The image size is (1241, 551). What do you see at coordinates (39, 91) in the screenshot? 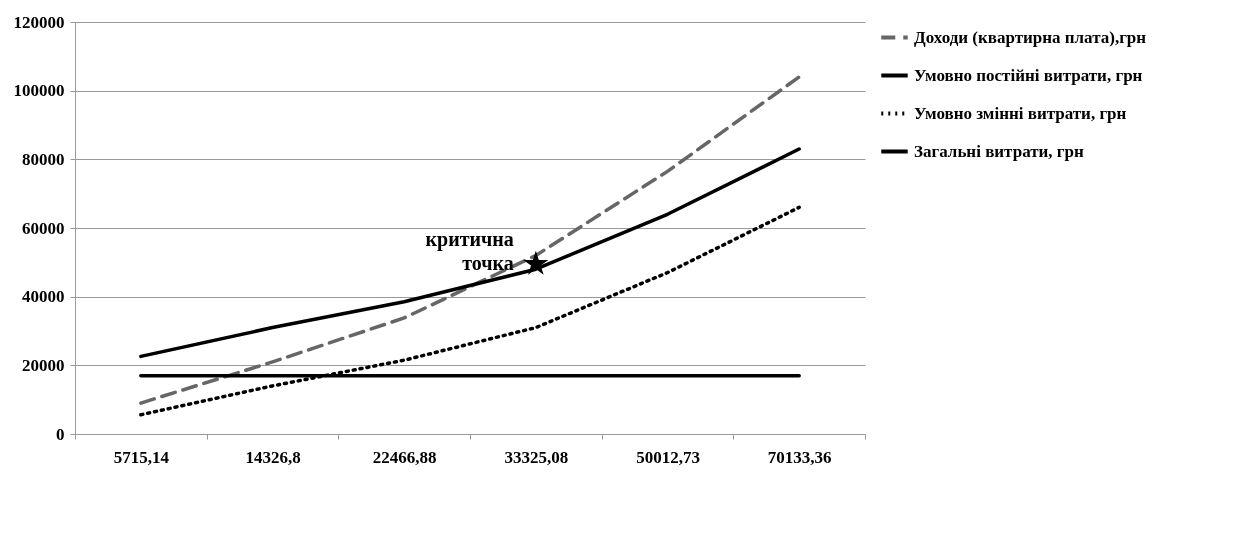
I see `y-tick-label: 100000` at bounding box center [39, 91].